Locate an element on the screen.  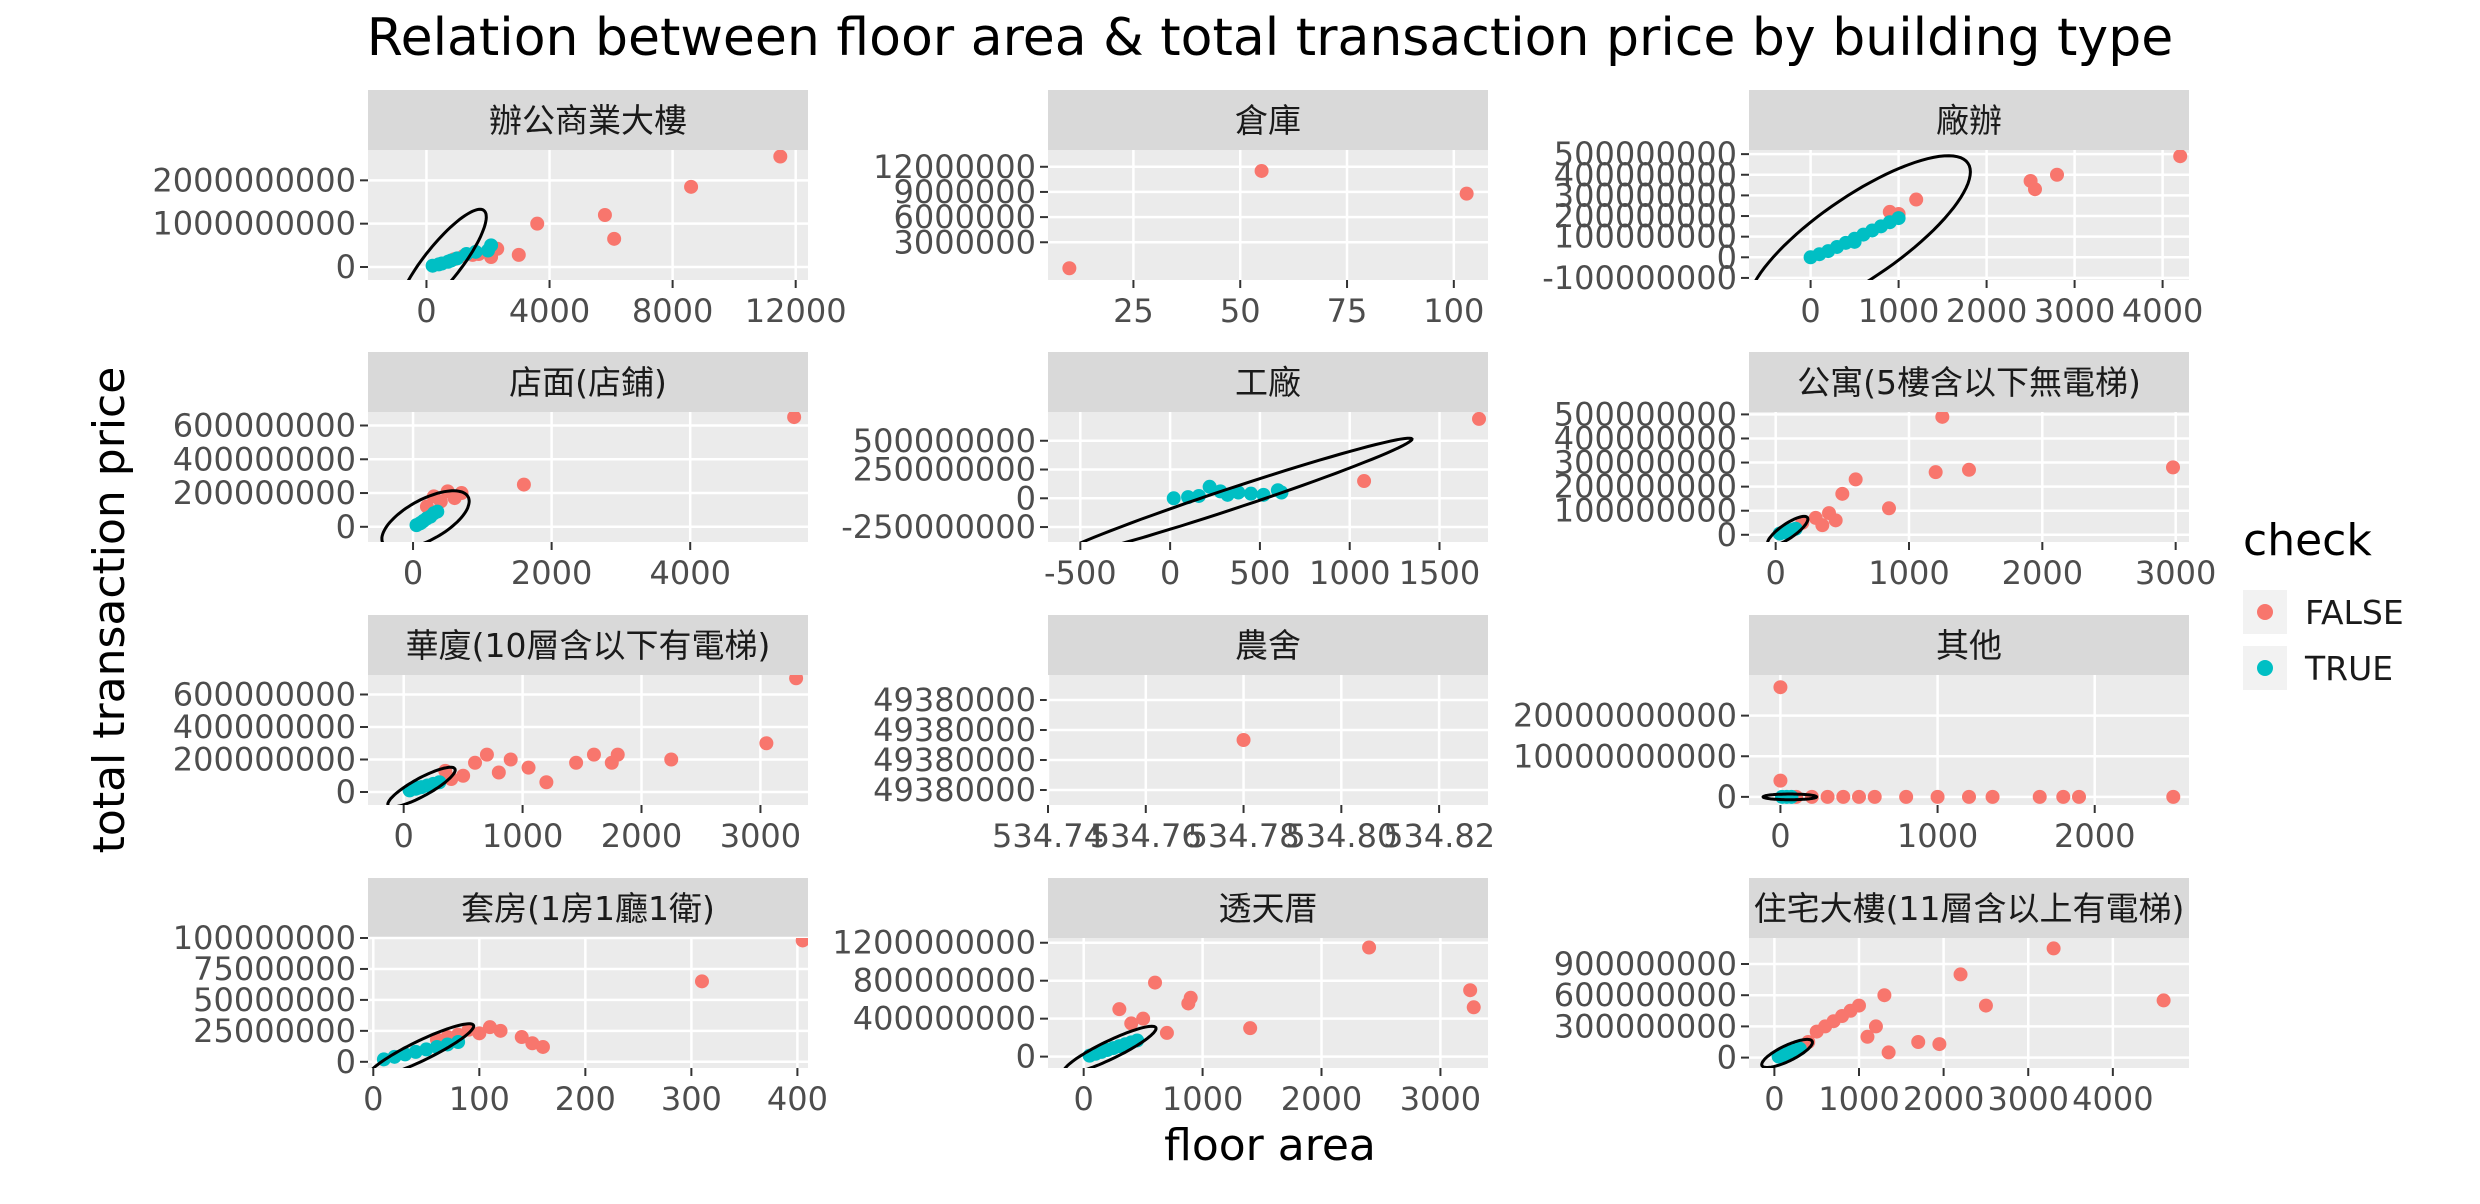
y-tick-label: 50000000 is located at coordinates (274, 1000).